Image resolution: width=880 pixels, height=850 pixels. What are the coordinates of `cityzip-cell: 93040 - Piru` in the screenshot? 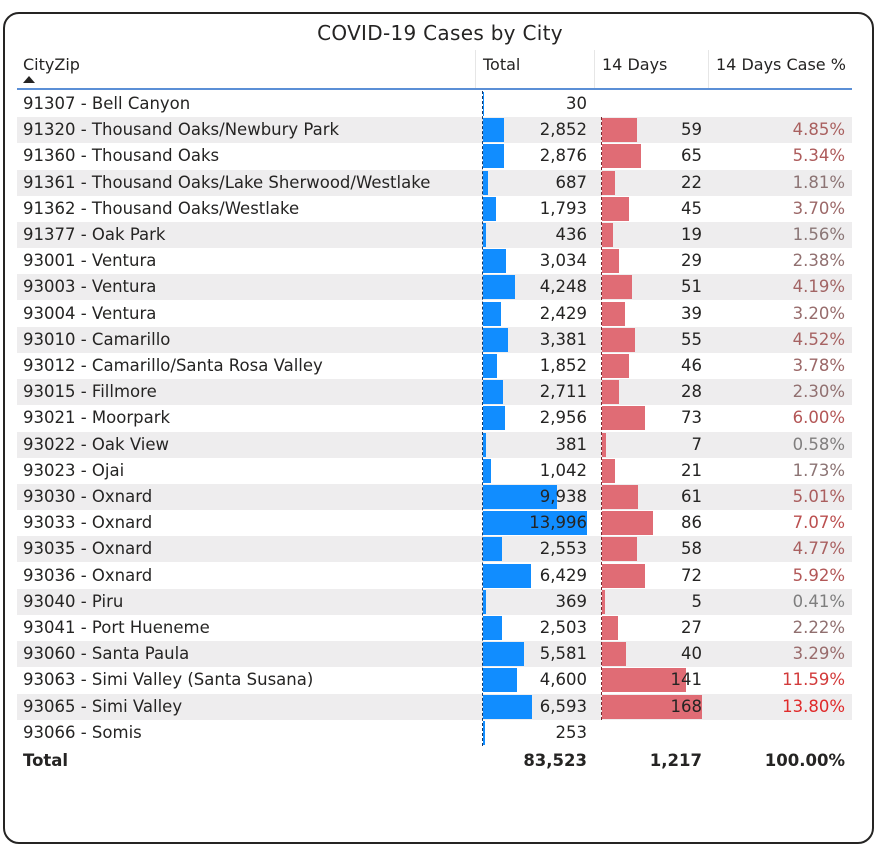 It's located at (73, 601).